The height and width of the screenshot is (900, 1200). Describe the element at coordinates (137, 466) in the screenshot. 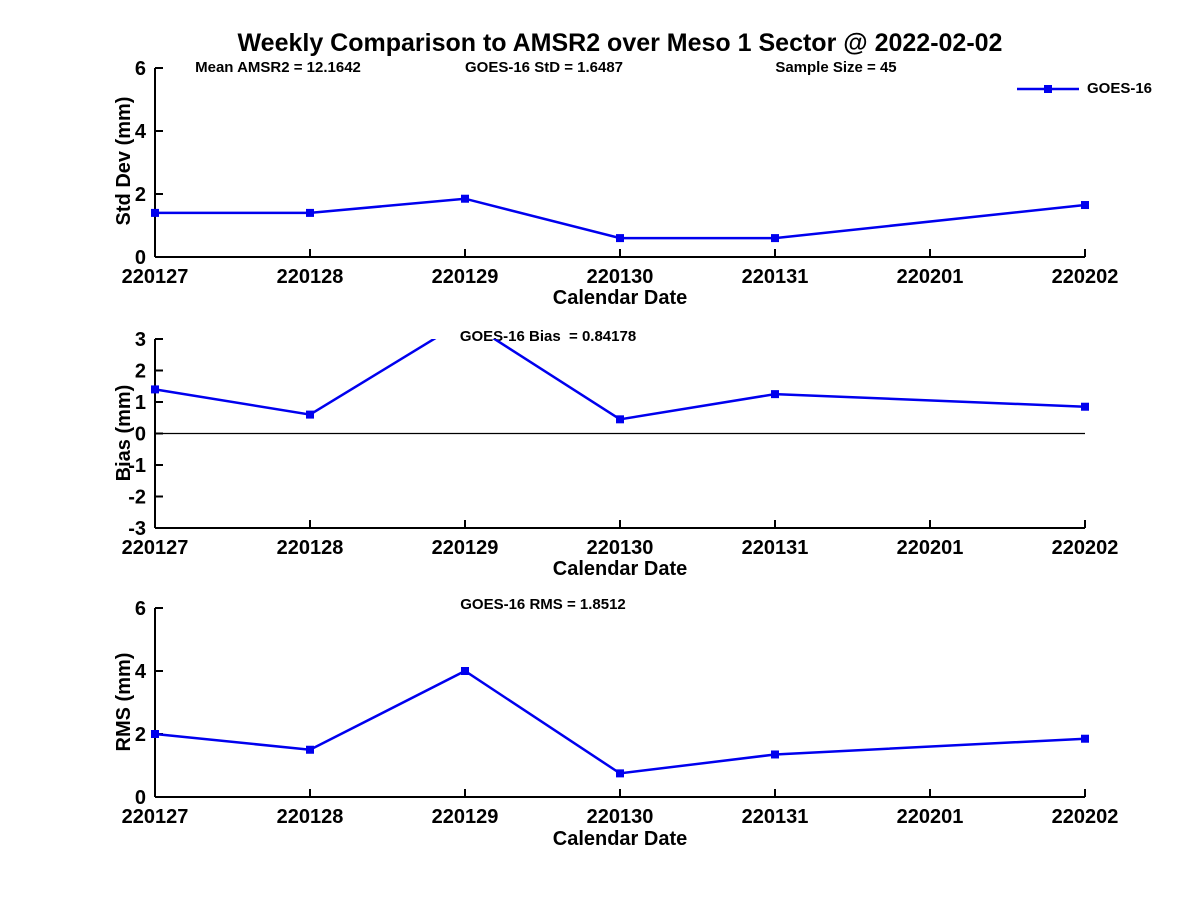

I see `y-tick-label: -1` at that location.